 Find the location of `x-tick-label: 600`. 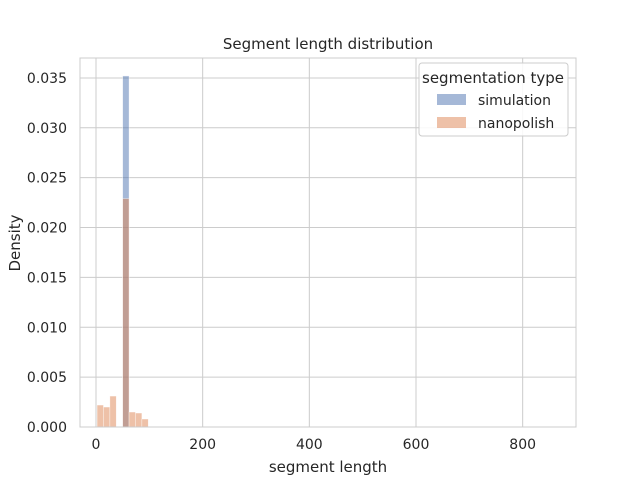

x-tick-label: 600 is located at coordinates (416, 445).